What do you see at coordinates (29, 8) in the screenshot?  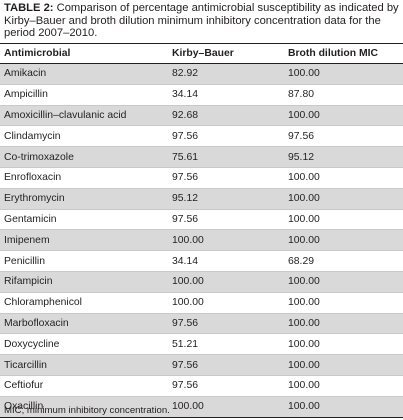 I see `table-label: TABLE 2:` at bounding box center [29, 8].